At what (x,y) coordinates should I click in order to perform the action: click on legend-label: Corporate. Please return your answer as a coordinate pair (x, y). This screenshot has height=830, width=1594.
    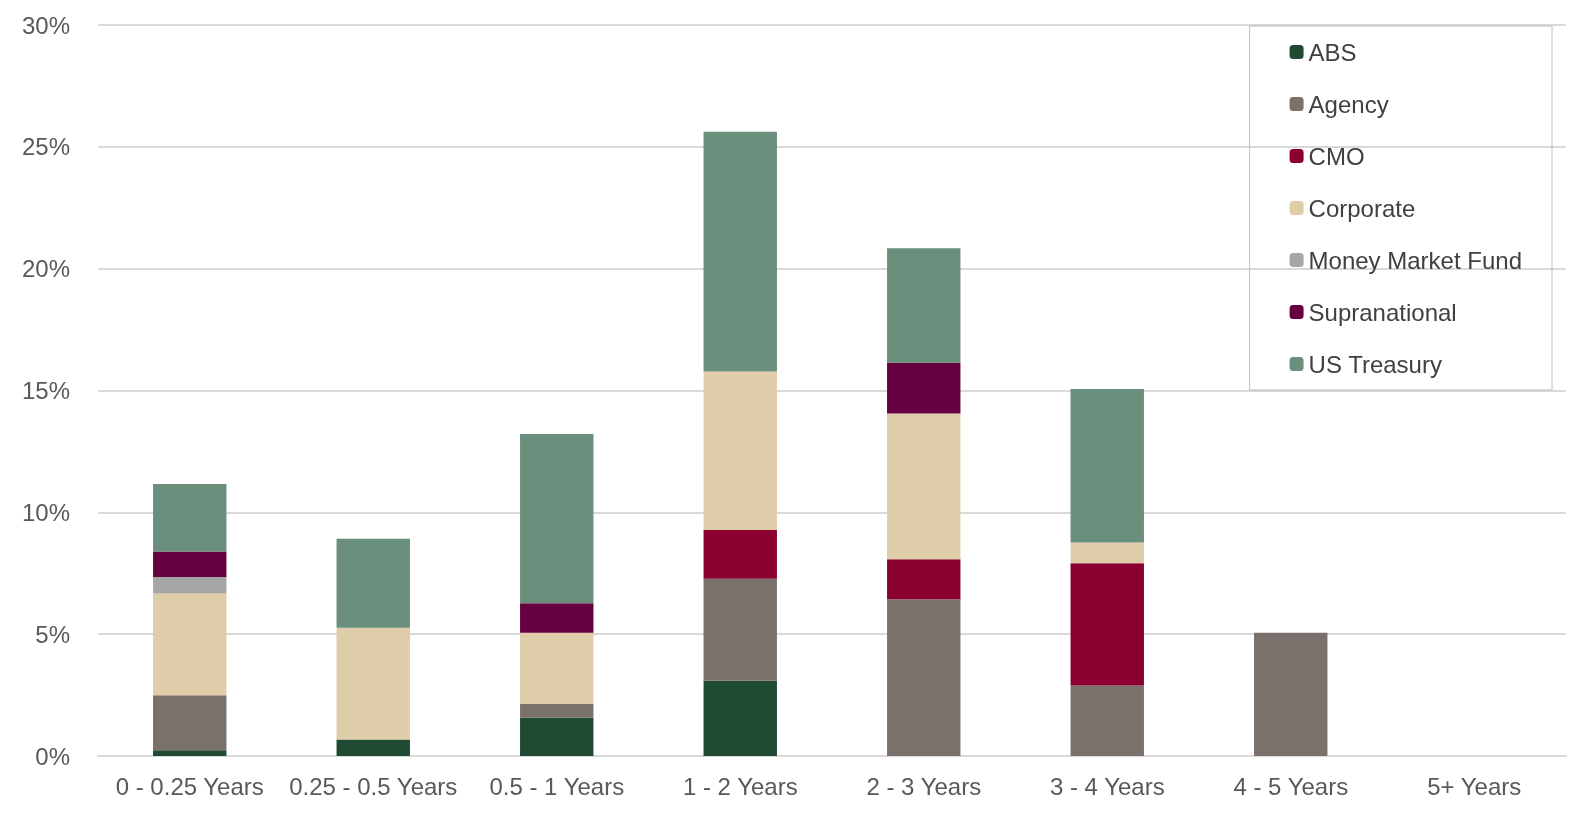
    Looking at the image, I should click on (1362, 208).